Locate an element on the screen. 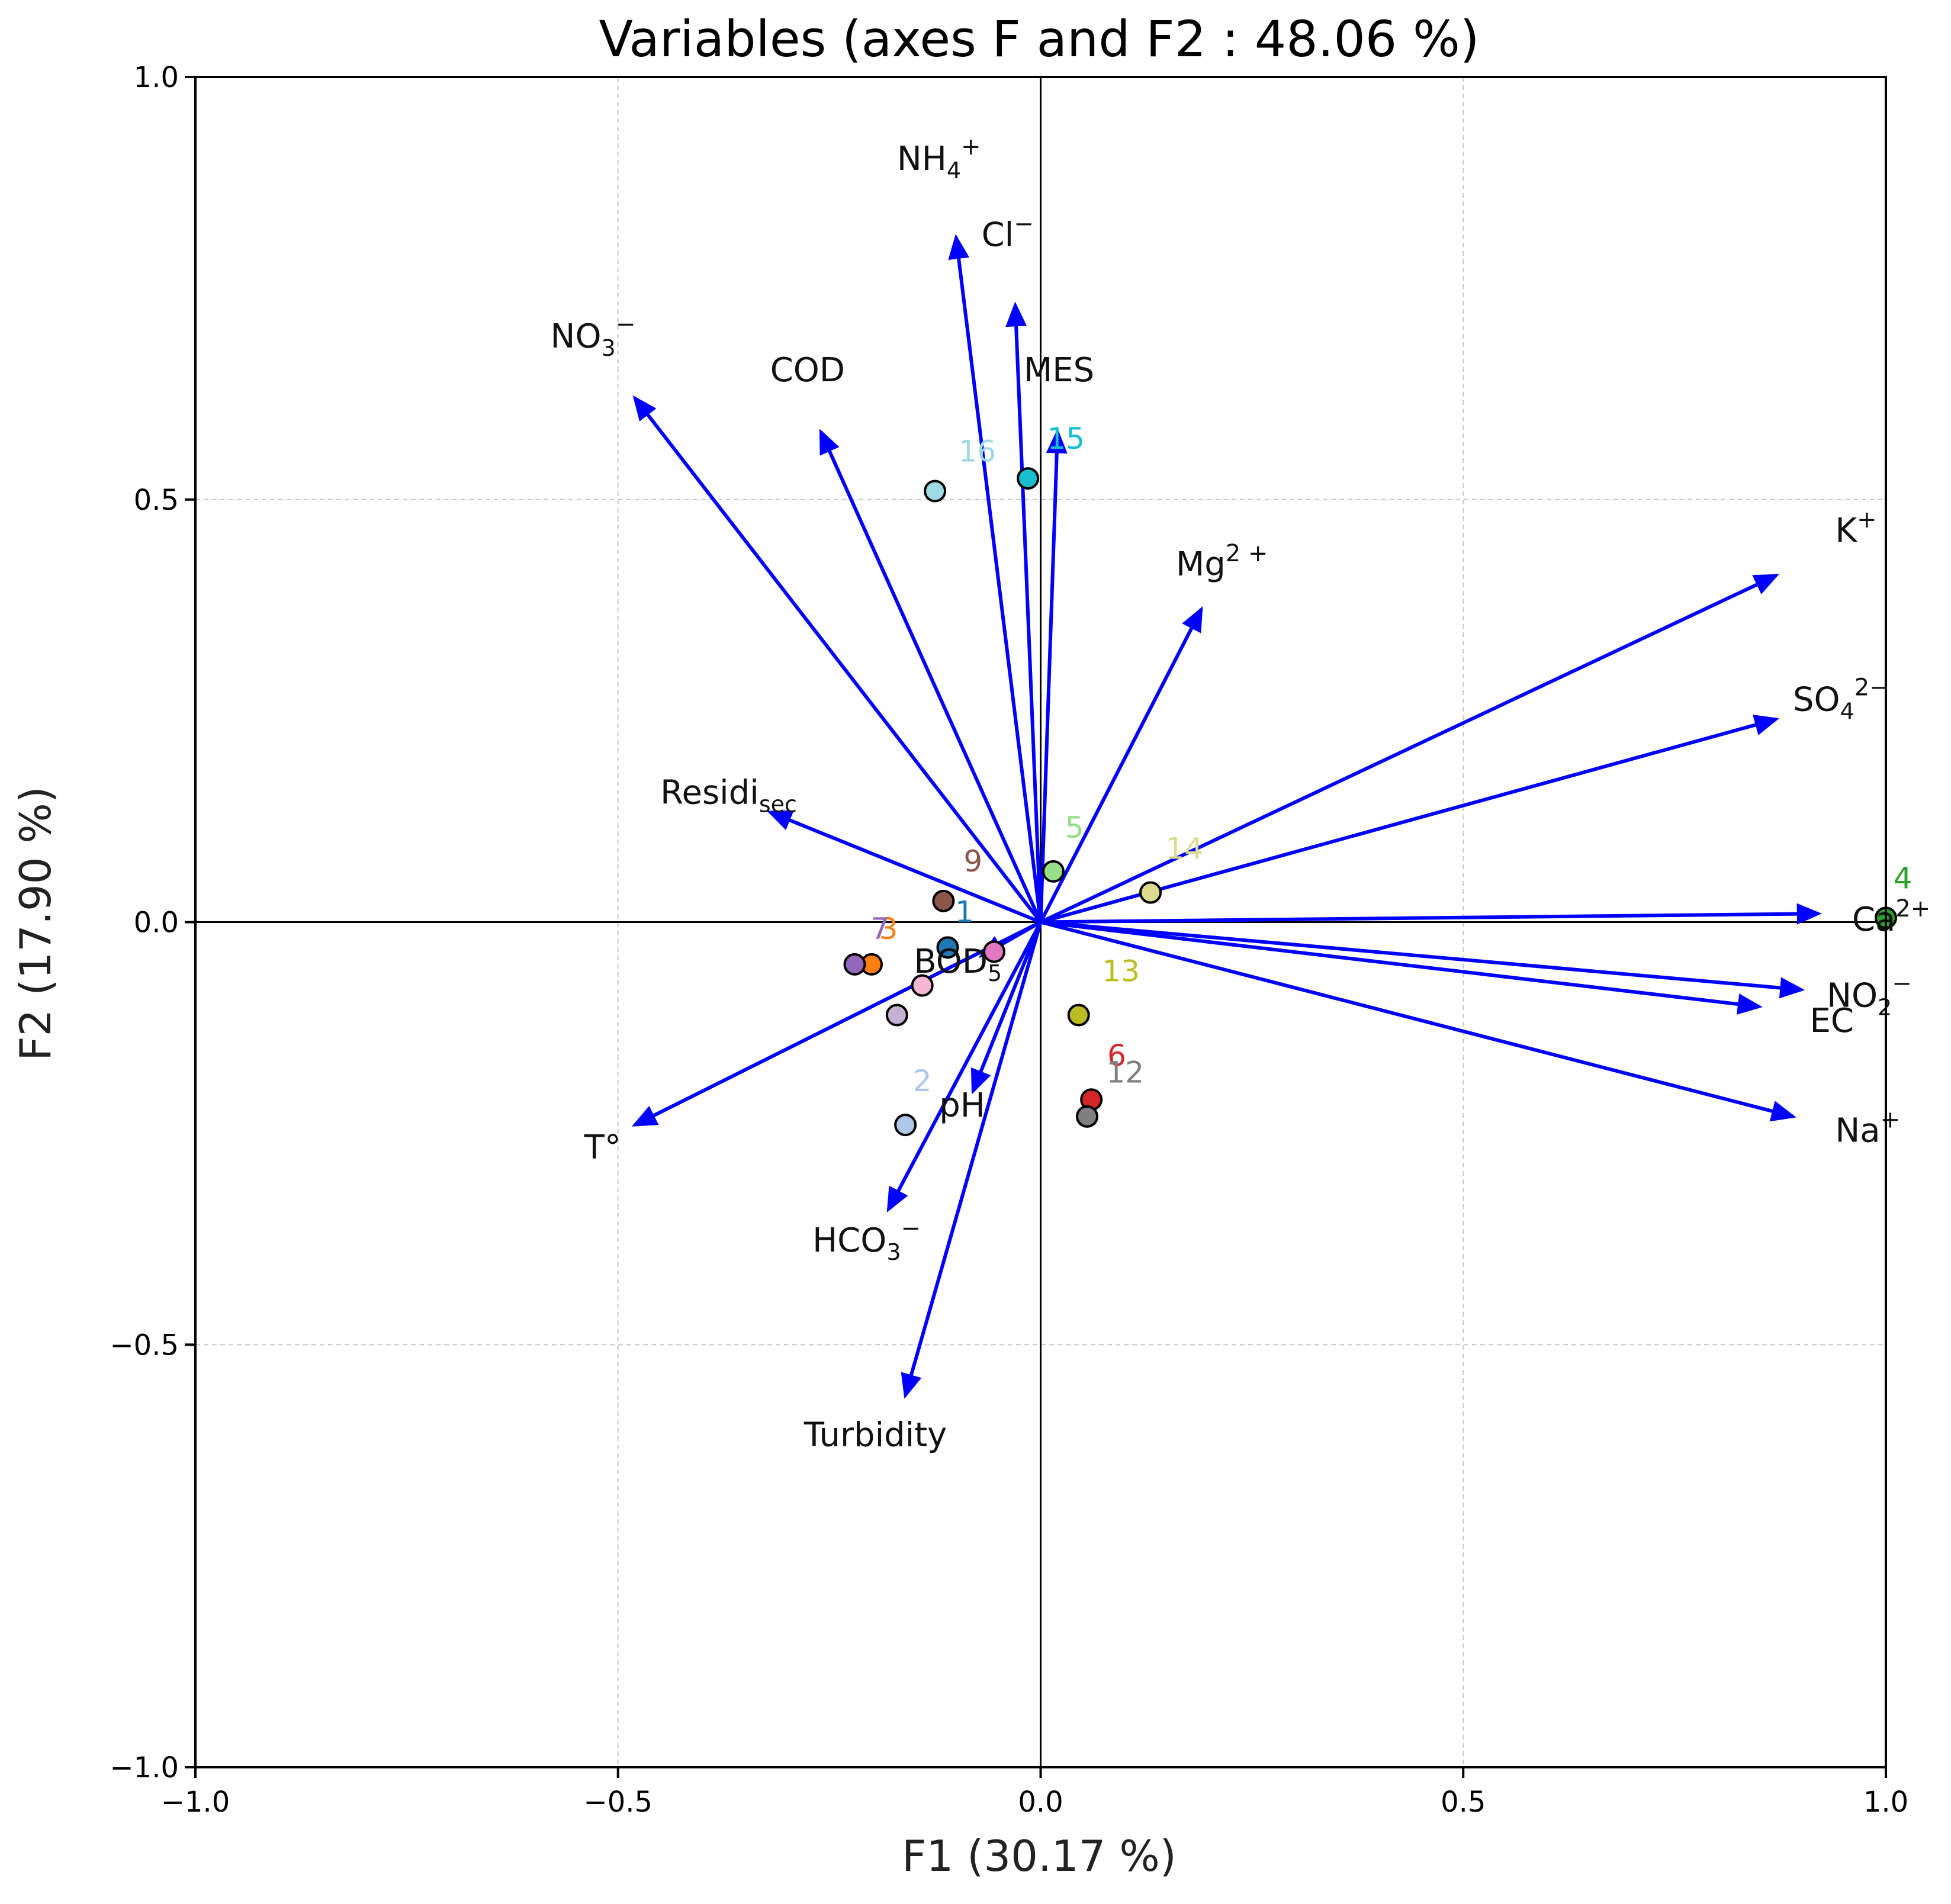 Image resolution: width=1951 pixels, height=1904 pixels. label-NH4+: NH4+ is located at coordinates (939, 158).